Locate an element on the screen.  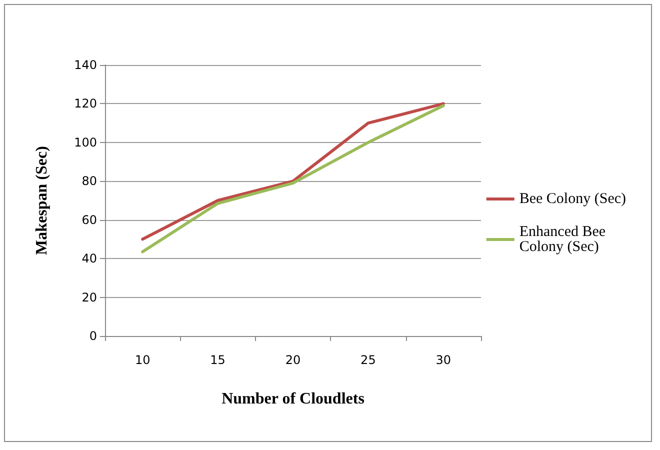
x-tick-label: 15 is located at coordinates (218, 360).